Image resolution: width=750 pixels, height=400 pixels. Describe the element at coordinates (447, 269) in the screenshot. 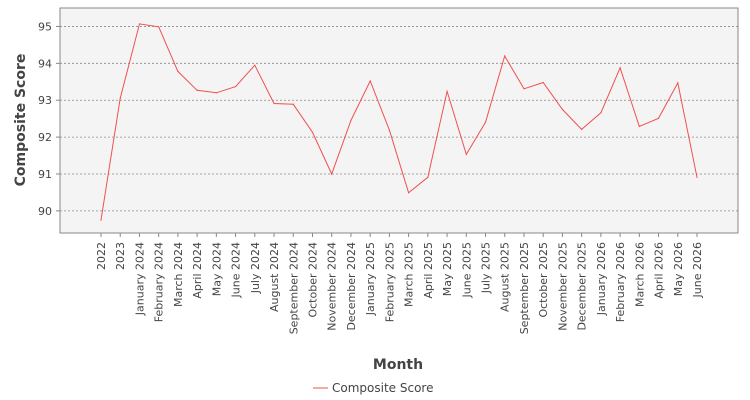

I see `x-tick-label: May 2025` at that location.